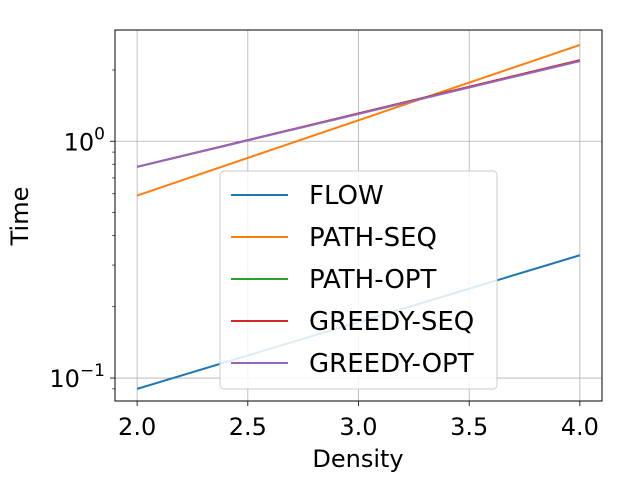 This screenshot has width=640, height=480. What do you see at coordinates (373, 238) in the screenshot?
I see `legend-entry-label: PATH-SEQ` at bounding box center [373, 238].